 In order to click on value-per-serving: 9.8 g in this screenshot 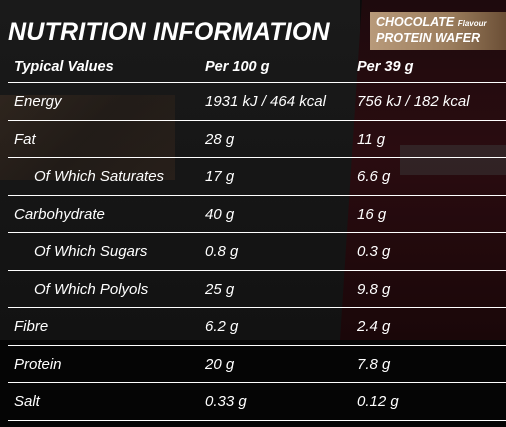, I will do `click(374, 289)`.